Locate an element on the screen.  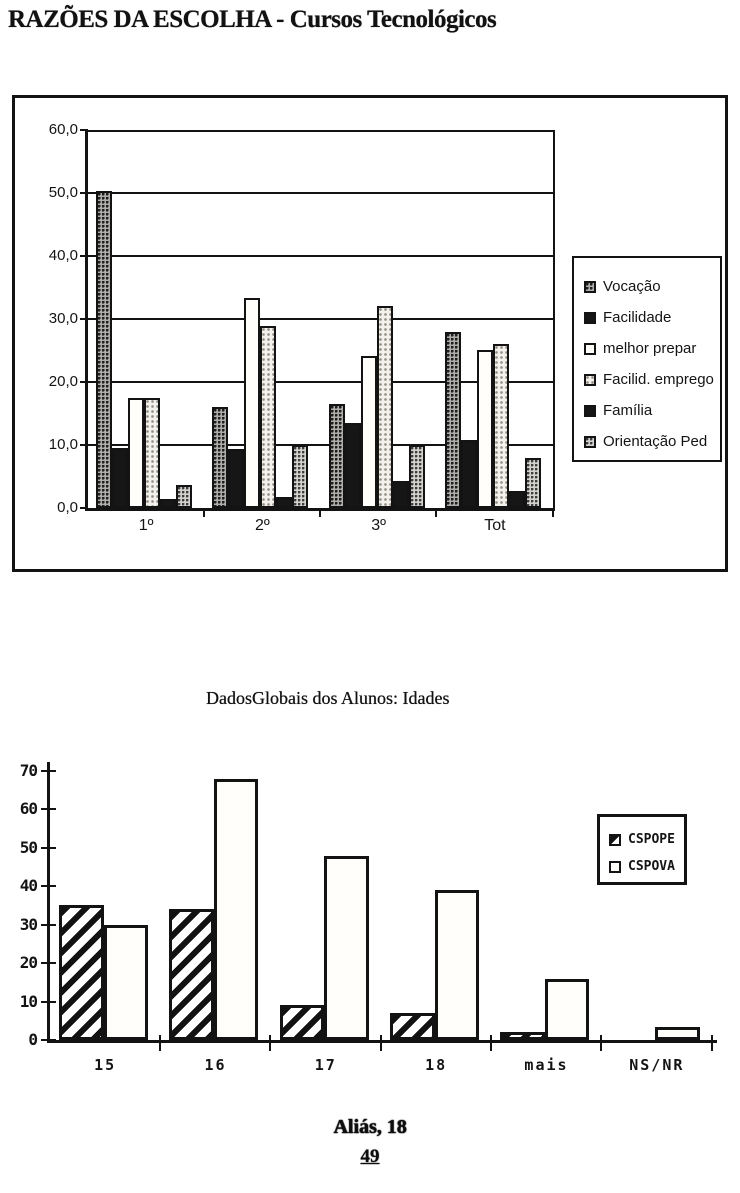
x-axis is located at coordinates (382, 1041).